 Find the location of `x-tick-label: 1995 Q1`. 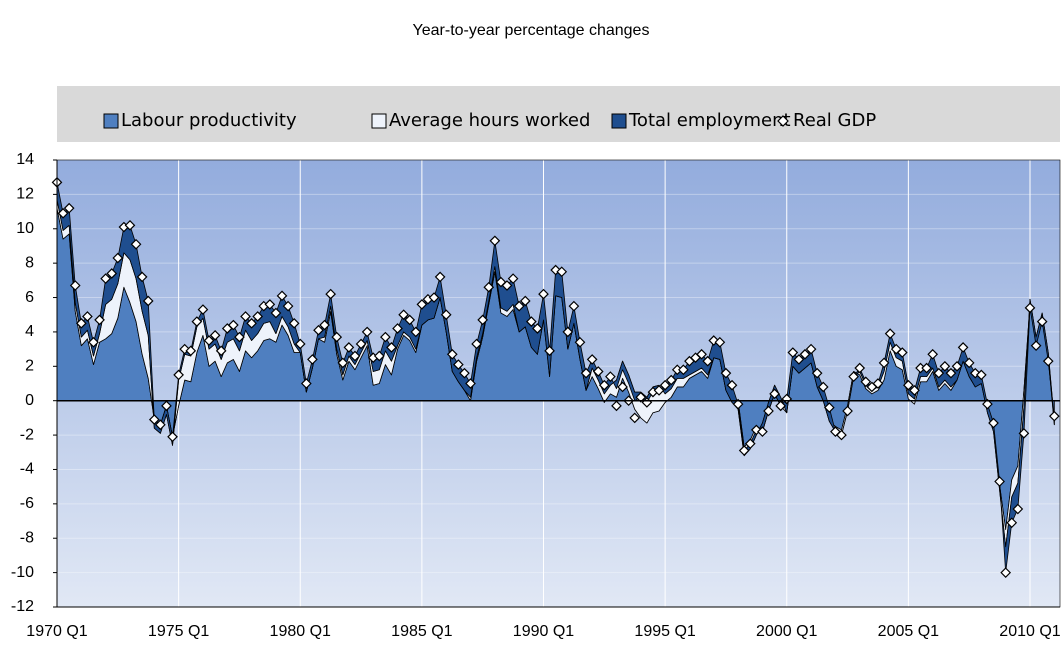

x-tick-label: 1995 Q1 is located at coordinates (664, 631).